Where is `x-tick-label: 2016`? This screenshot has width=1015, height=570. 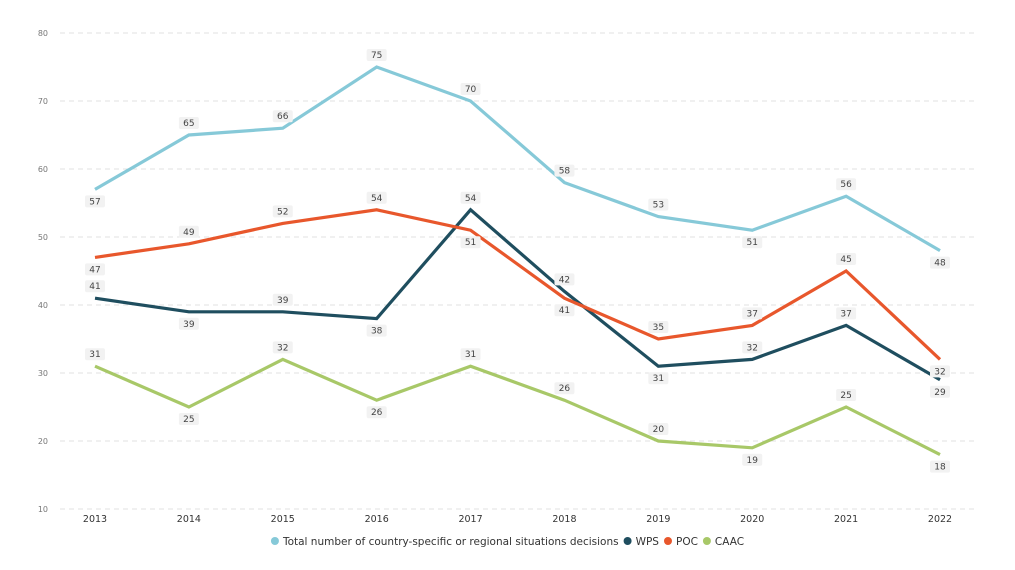
x-tick-label: 2016 is located at coordinates (377, 519).